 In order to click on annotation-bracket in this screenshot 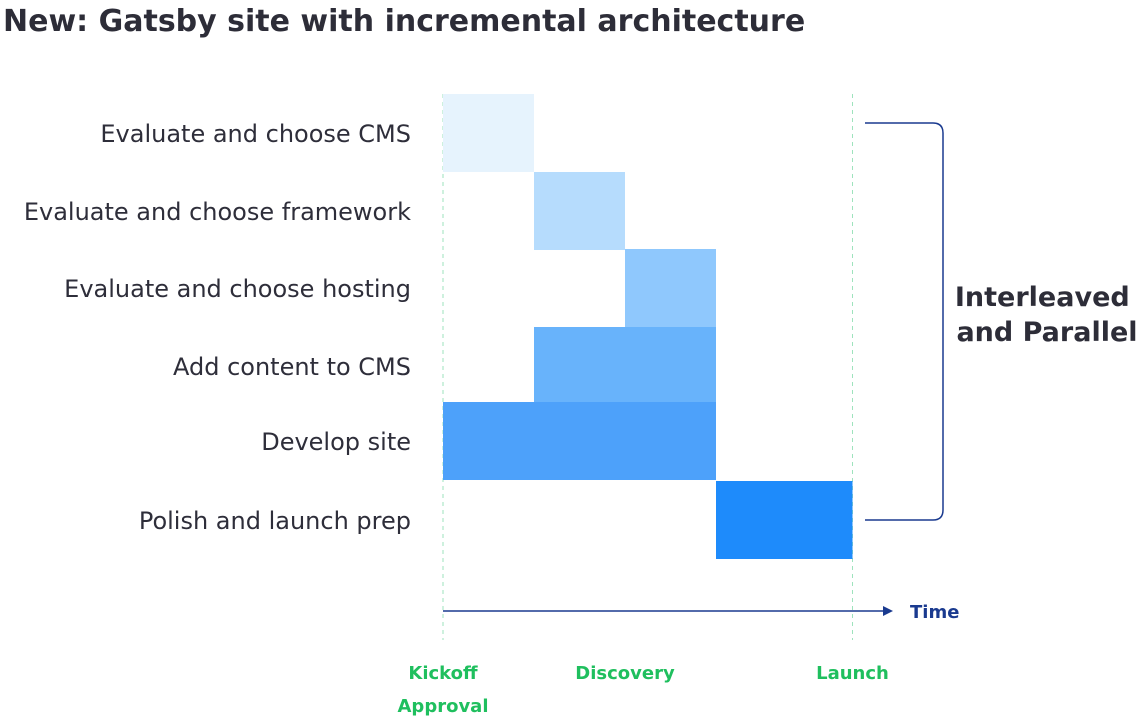, I will do `click(904, 321)`.